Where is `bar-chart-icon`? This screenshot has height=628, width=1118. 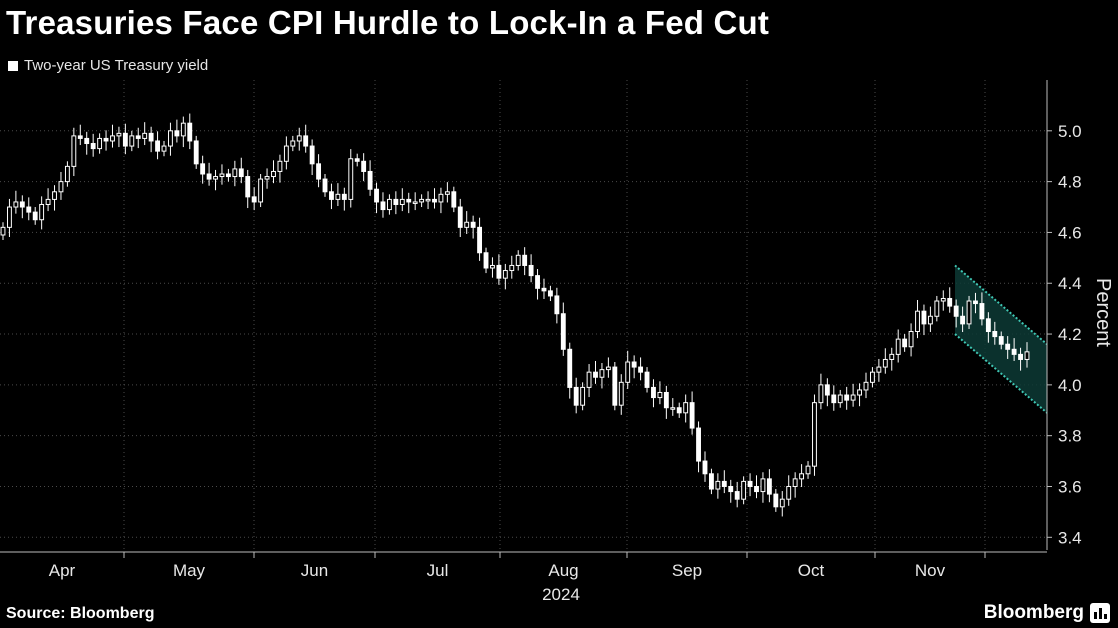
bar-chart-icon is located at coordinates (1100, 613).